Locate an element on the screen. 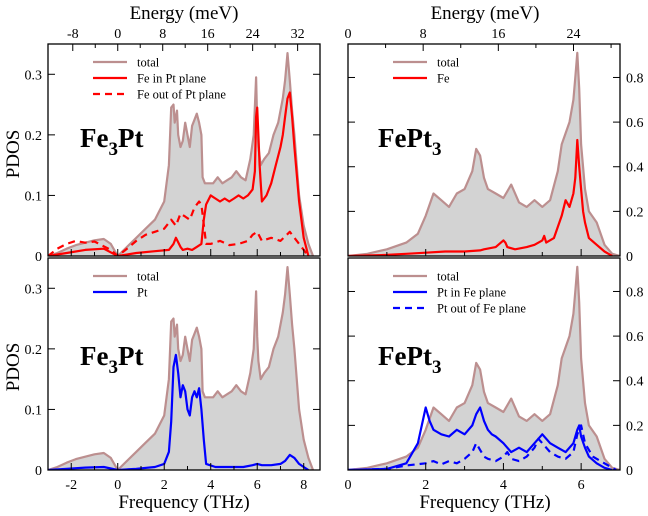 The height and width of the screenshot is (516, 648). top-tick-label-fe3pt-fe-0: -8 is located at coordinates (73, 34).